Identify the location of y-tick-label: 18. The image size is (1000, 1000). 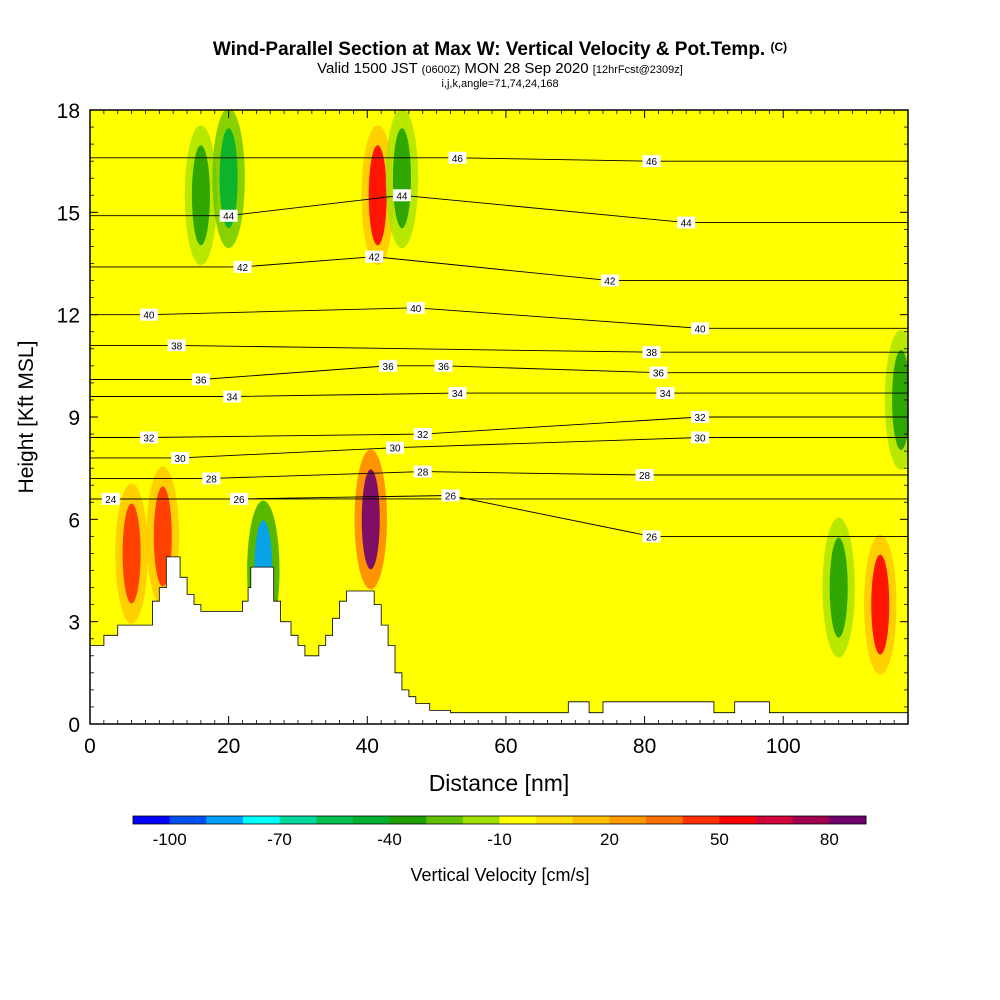
(68, 111).